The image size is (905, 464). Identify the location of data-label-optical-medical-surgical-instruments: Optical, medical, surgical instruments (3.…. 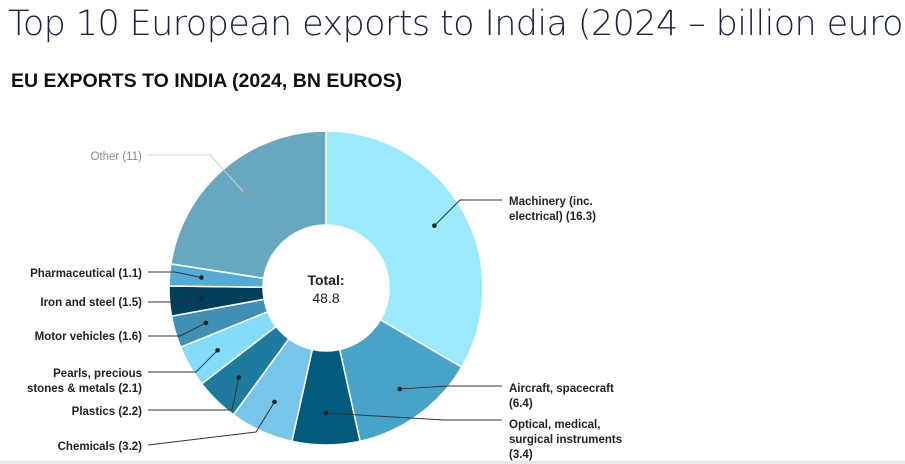
(565, 440).